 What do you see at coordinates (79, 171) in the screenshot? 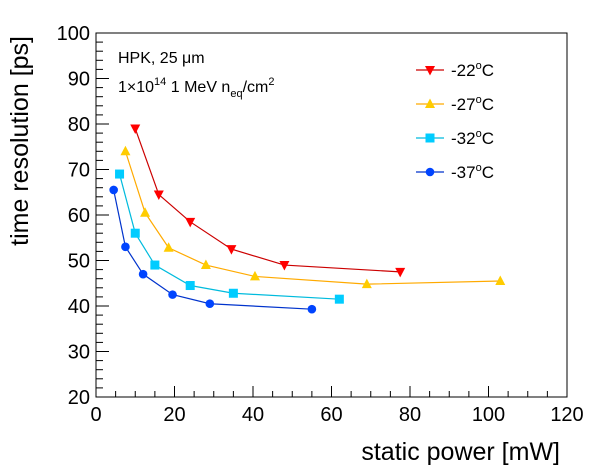
I see `y-tick-label: 70` at bounding box center [79, 171].